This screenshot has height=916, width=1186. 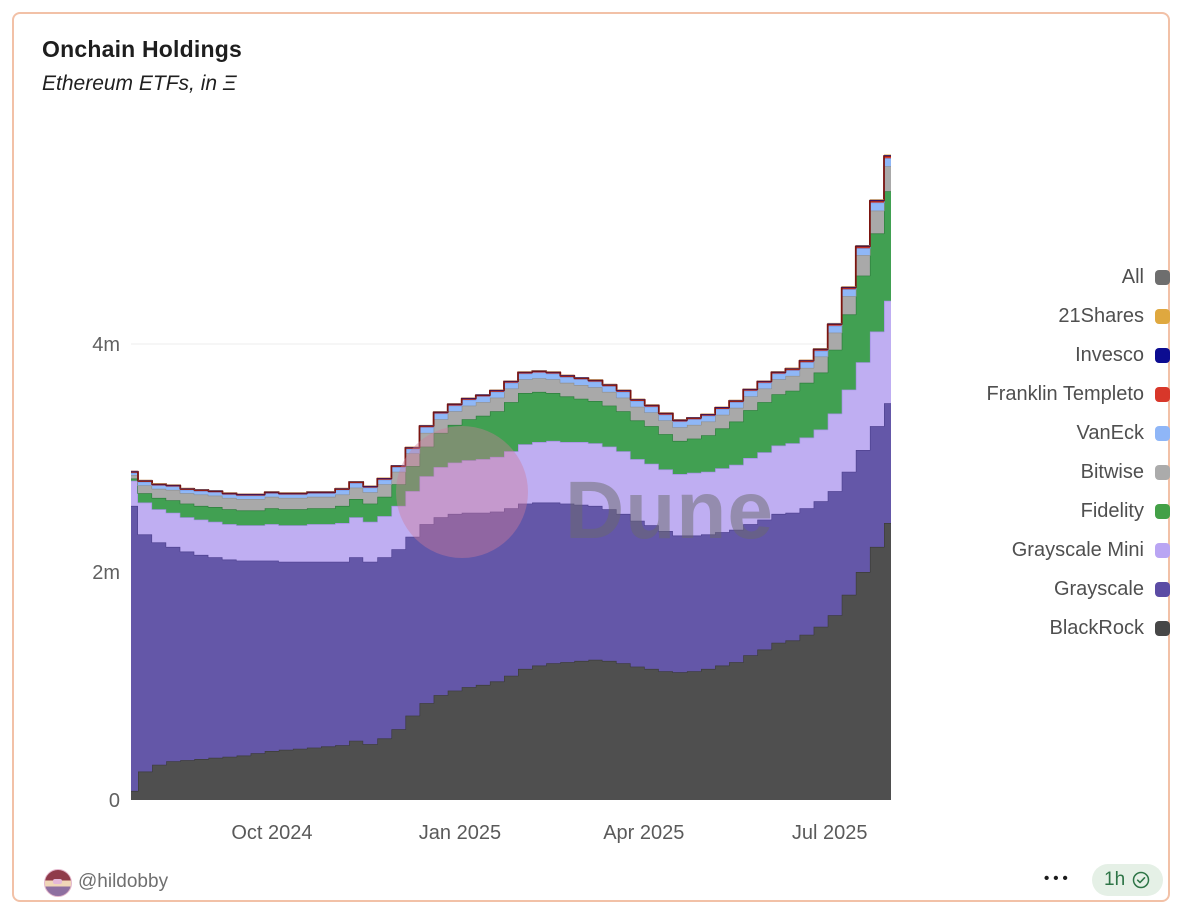 What do you see at coordinates (1162, 316) in the screenshot?
I see `legend-chip-21shares` at bounding box center [1162, 316].